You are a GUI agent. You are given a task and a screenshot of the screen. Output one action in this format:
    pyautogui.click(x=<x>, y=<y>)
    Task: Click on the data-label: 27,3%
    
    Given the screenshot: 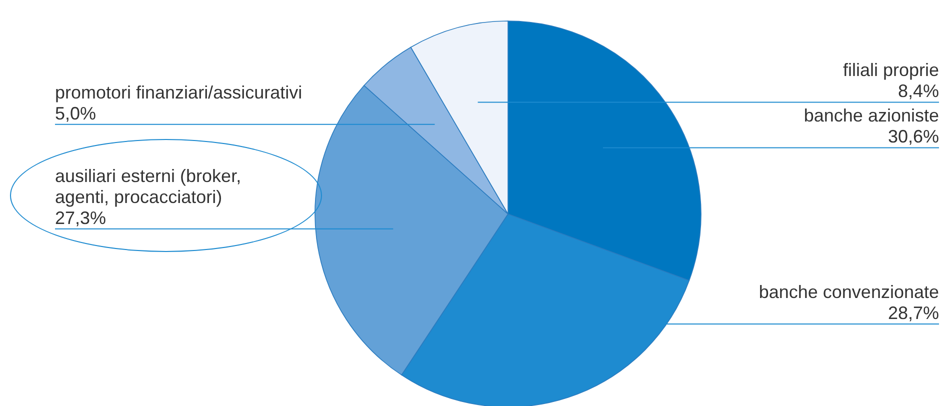 What is the action you would take?
    pyautogui.click(x=80, y=218)
    